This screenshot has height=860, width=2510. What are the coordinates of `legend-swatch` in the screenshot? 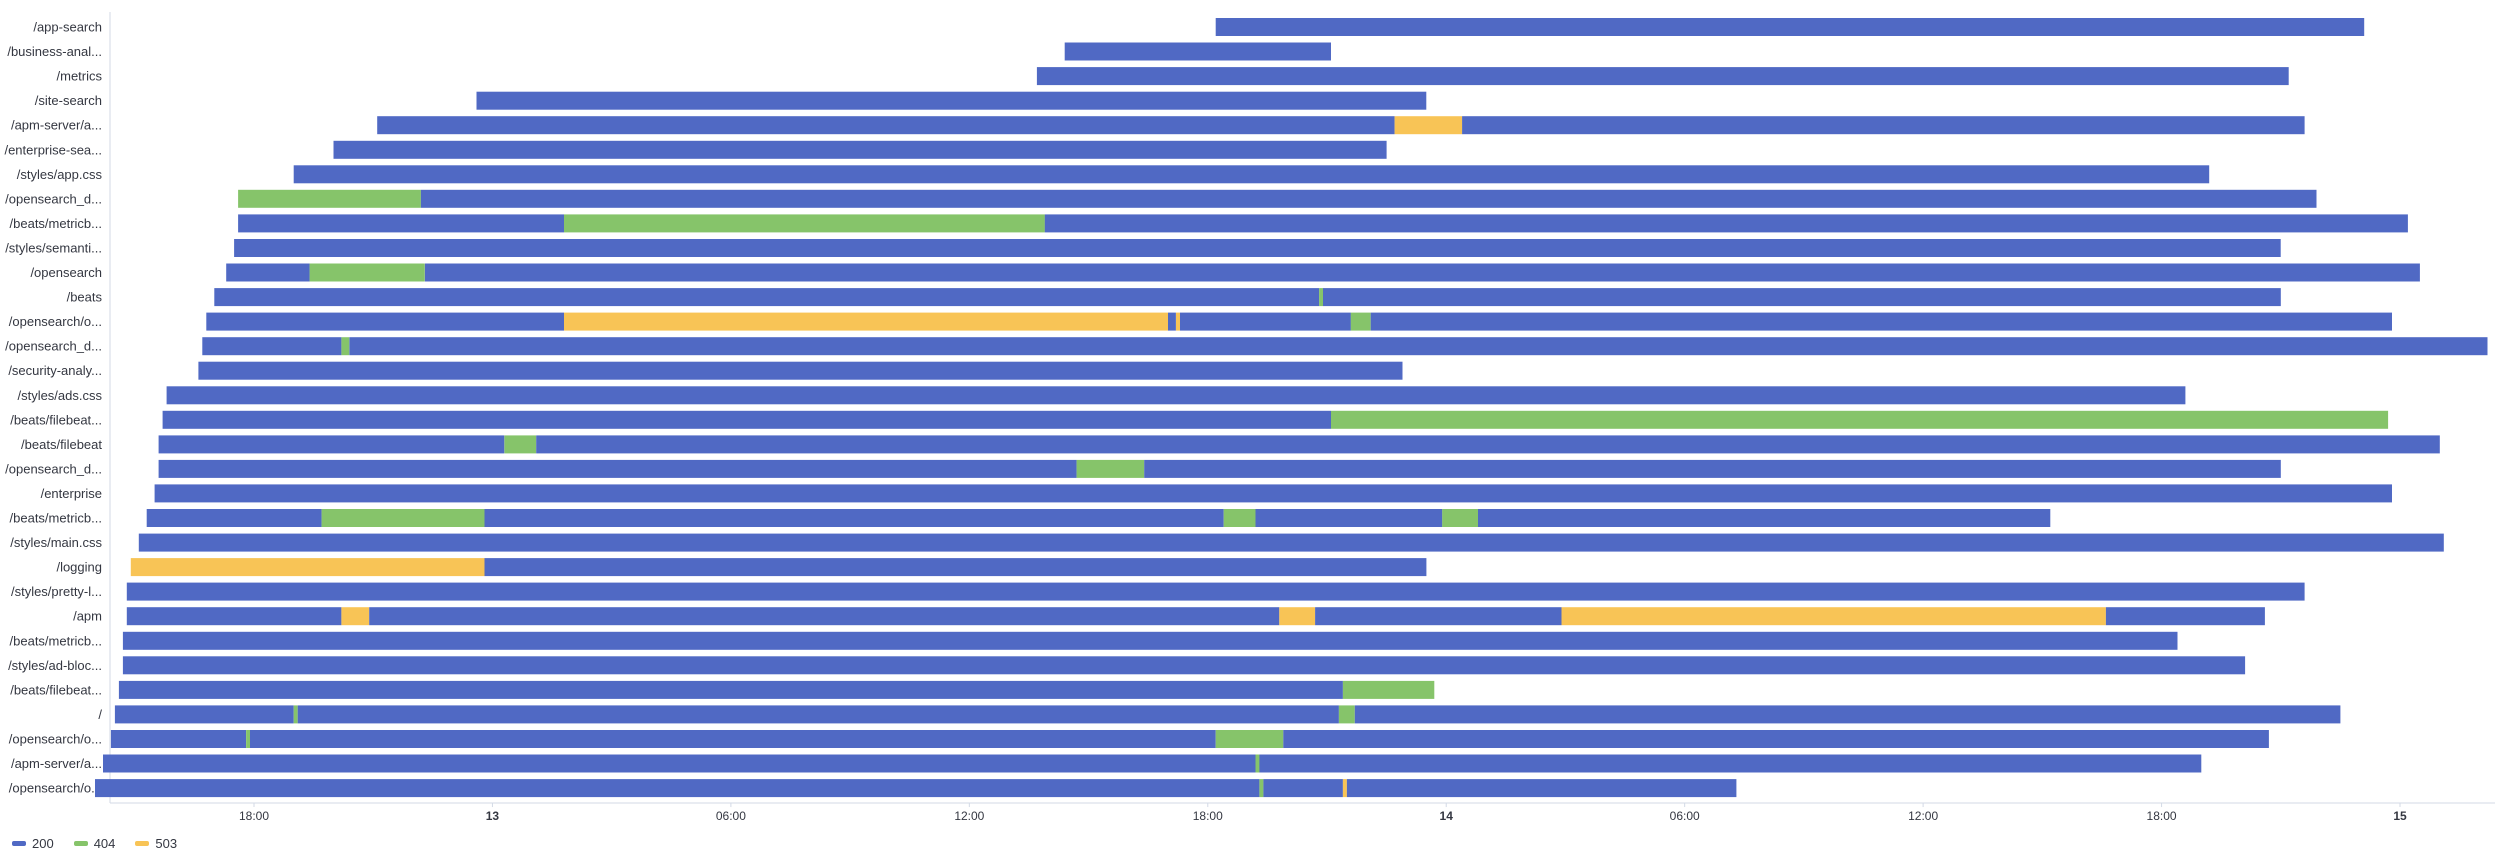 It's located at (142, 843).